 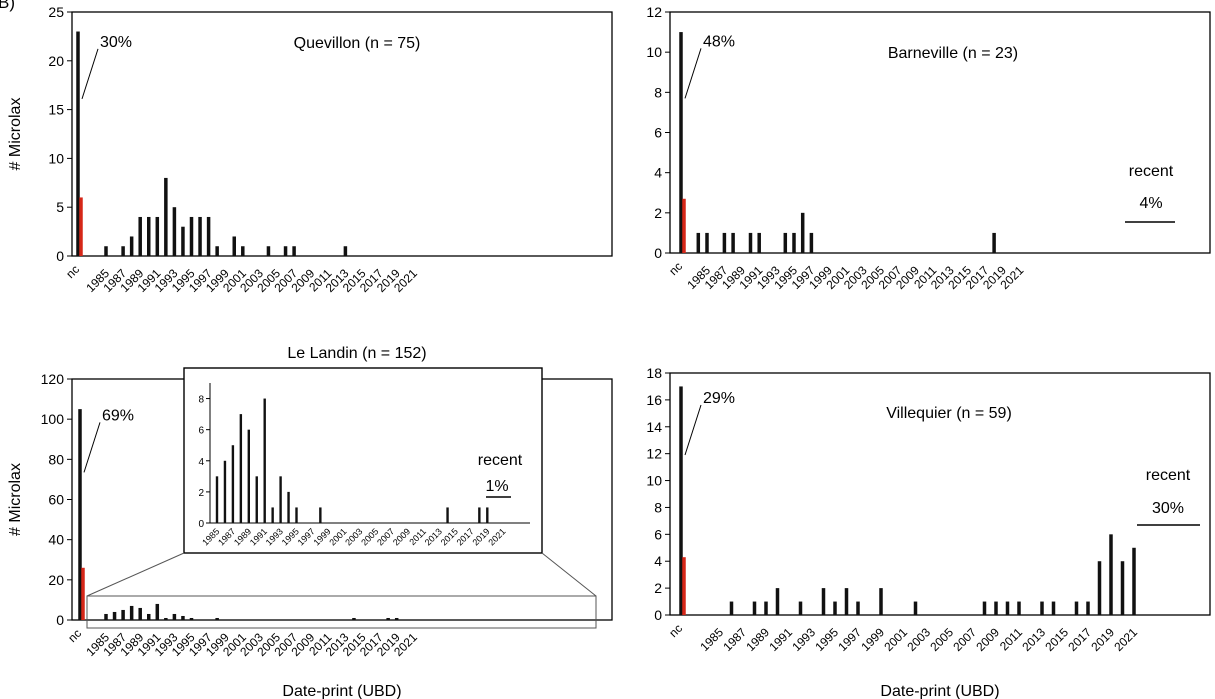 What do you see at coordinates (654, 400) in the screenshot?
I see `y-tick-label: 16` at bounding box center [654, 400].